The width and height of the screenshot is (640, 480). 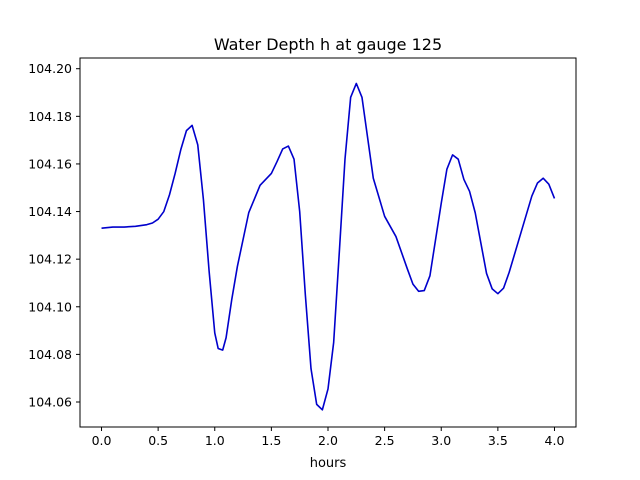 I want to click on x-tick-label: 0.0, so click(x=102, y=440).